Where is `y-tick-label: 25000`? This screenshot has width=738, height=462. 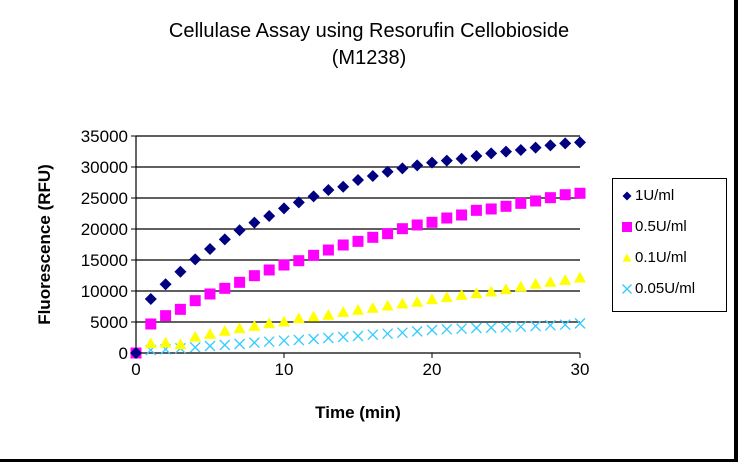
y-tick-label: 25000 is located at coordinates (104, 198).